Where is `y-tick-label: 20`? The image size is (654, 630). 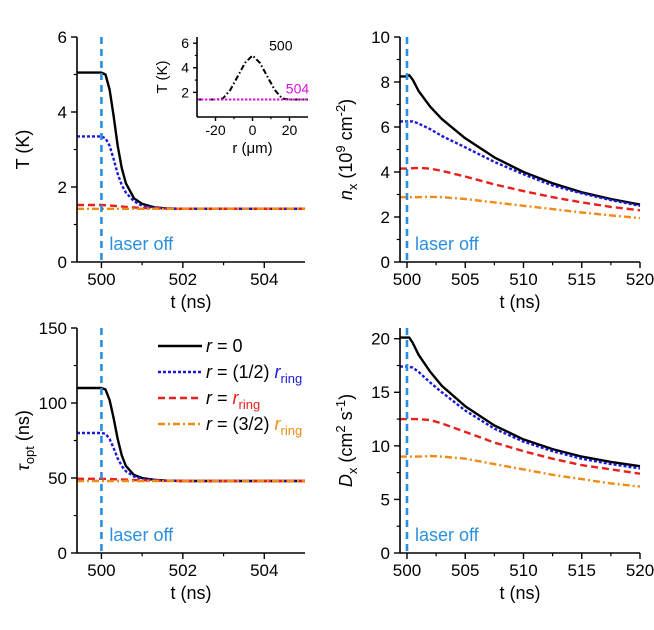 y-tick-label: 20 is located at coordinates (380, 339).